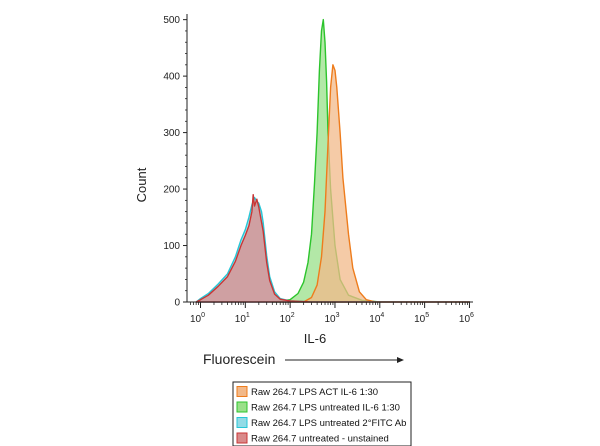 The image size is (600, 446). I want to click on legend-box, so click(322, 413).